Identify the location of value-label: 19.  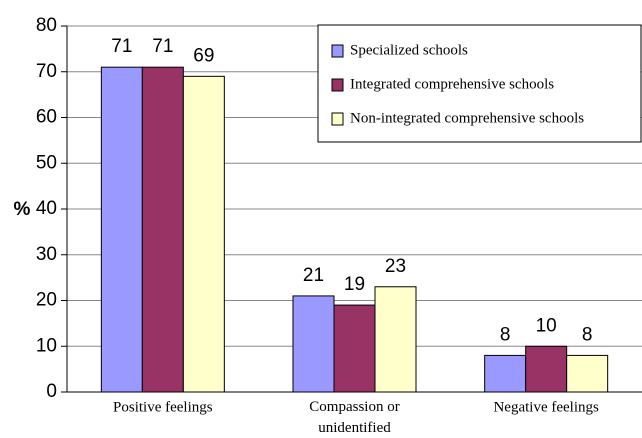
(354, 284).